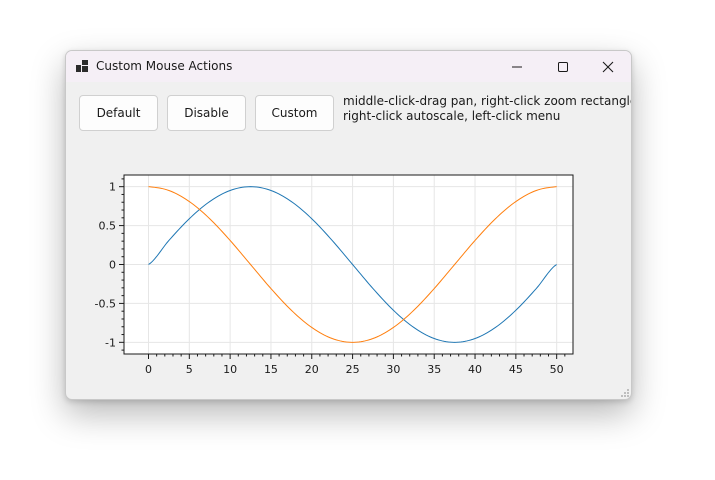  Describe the element at coordinates (148, 369) in the screenshot. I see `x-tick-label: 0` at that location.